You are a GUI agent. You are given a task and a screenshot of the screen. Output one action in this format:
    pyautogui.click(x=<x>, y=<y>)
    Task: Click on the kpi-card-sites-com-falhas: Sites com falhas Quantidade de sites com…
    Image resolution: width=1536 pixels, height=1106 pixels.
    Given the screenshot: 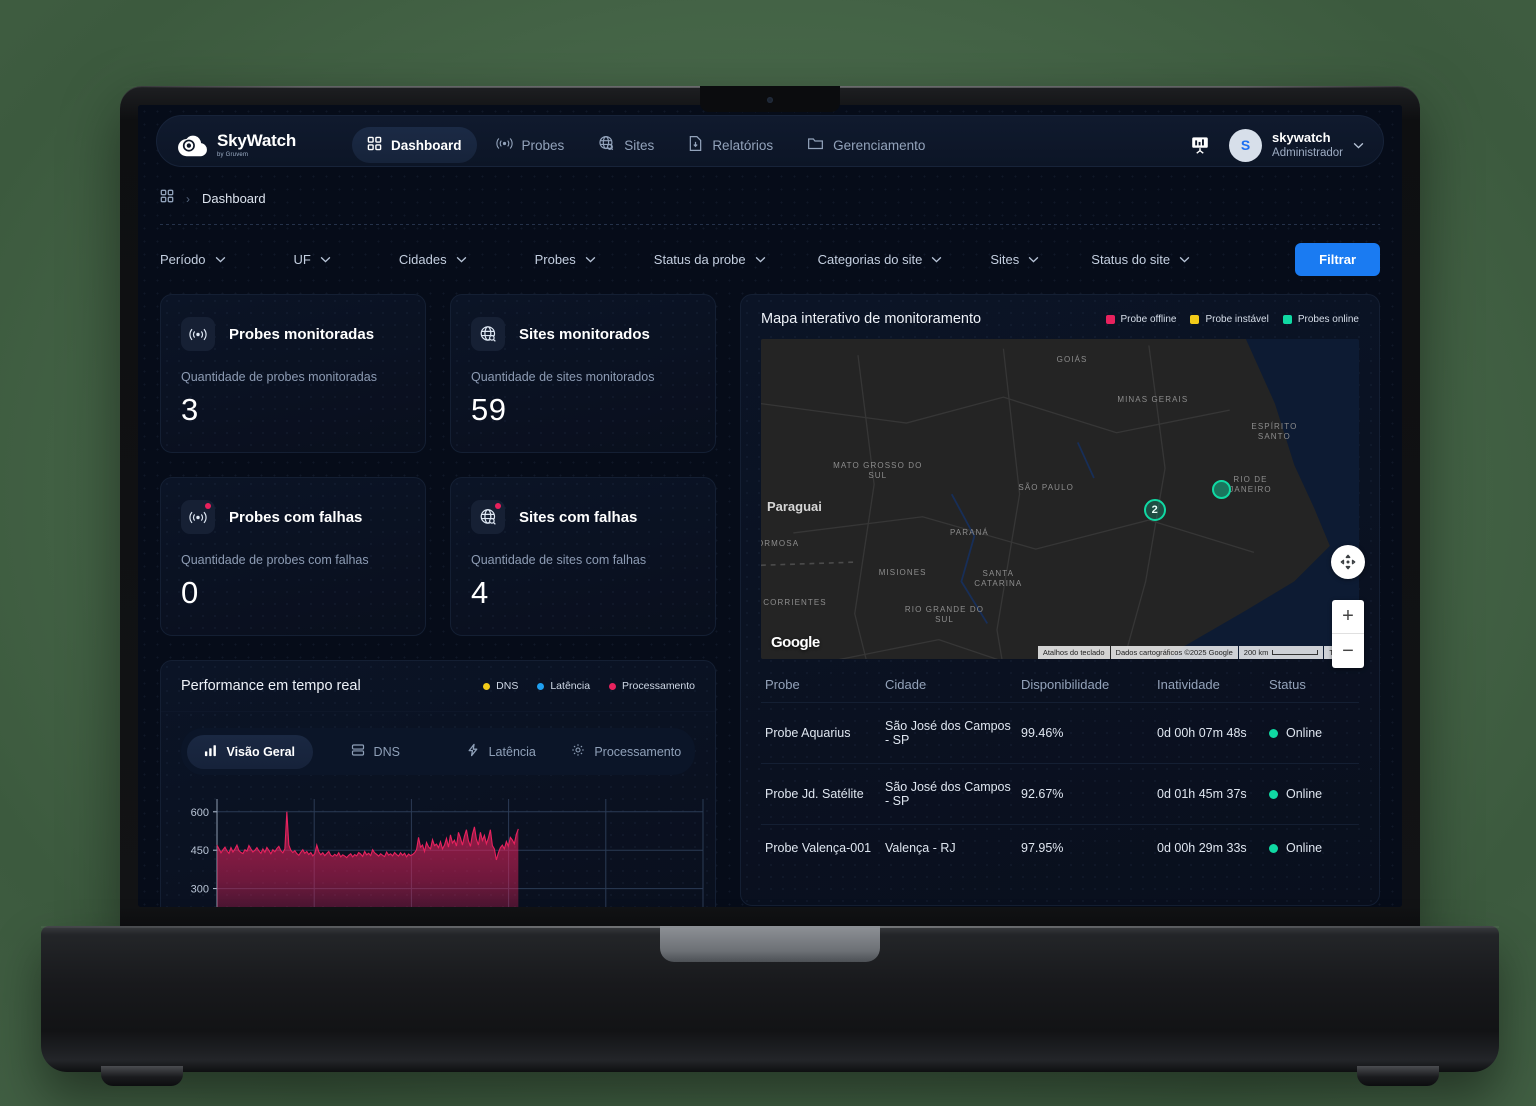 What is the action you would take?
    pyautogui.click(x=583, y=556)
    